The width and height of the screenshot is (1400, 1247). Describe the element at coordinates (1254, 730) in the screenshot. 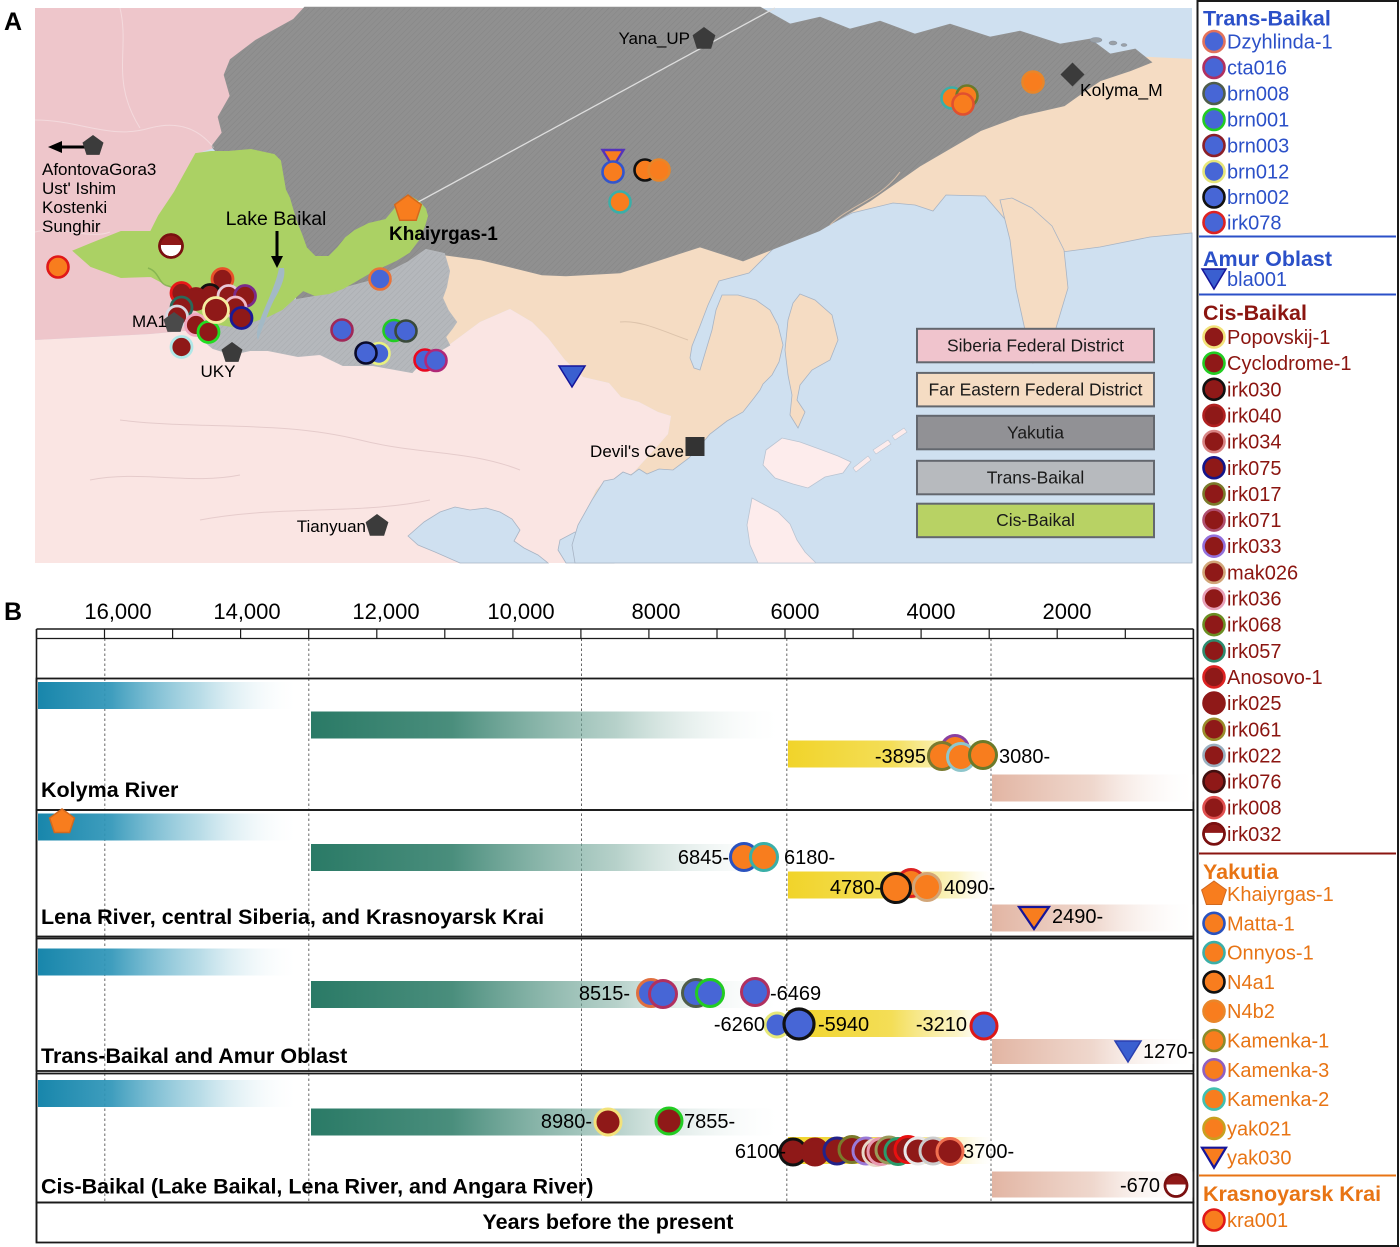

I see `svg-text: irk061` at that location.